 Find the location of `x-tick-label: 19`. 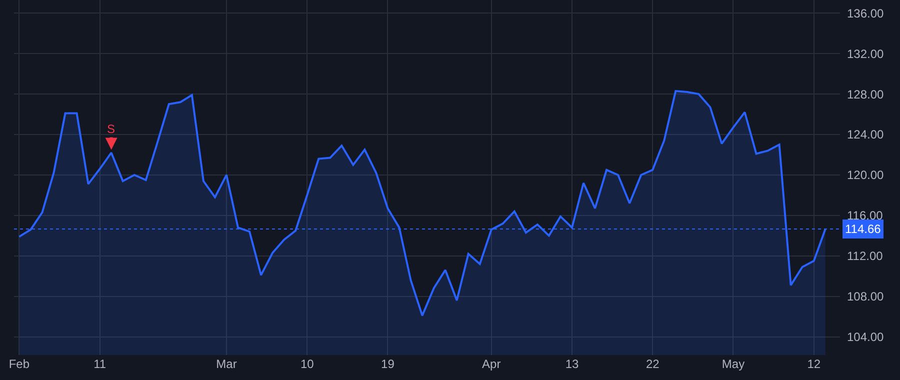

x-tick-label: 19 is located at coordinates (388, 364).